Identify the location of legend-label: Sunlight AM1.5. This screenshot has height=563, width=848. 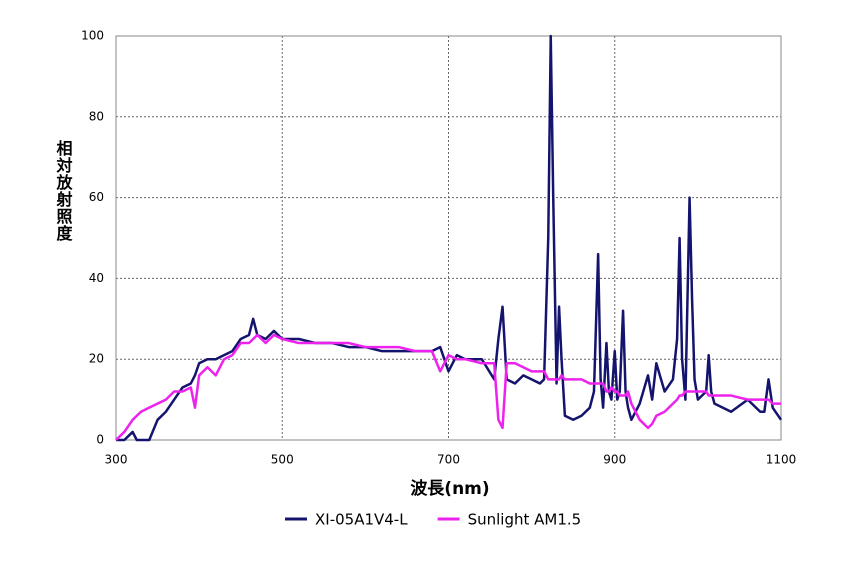
(525, 520).